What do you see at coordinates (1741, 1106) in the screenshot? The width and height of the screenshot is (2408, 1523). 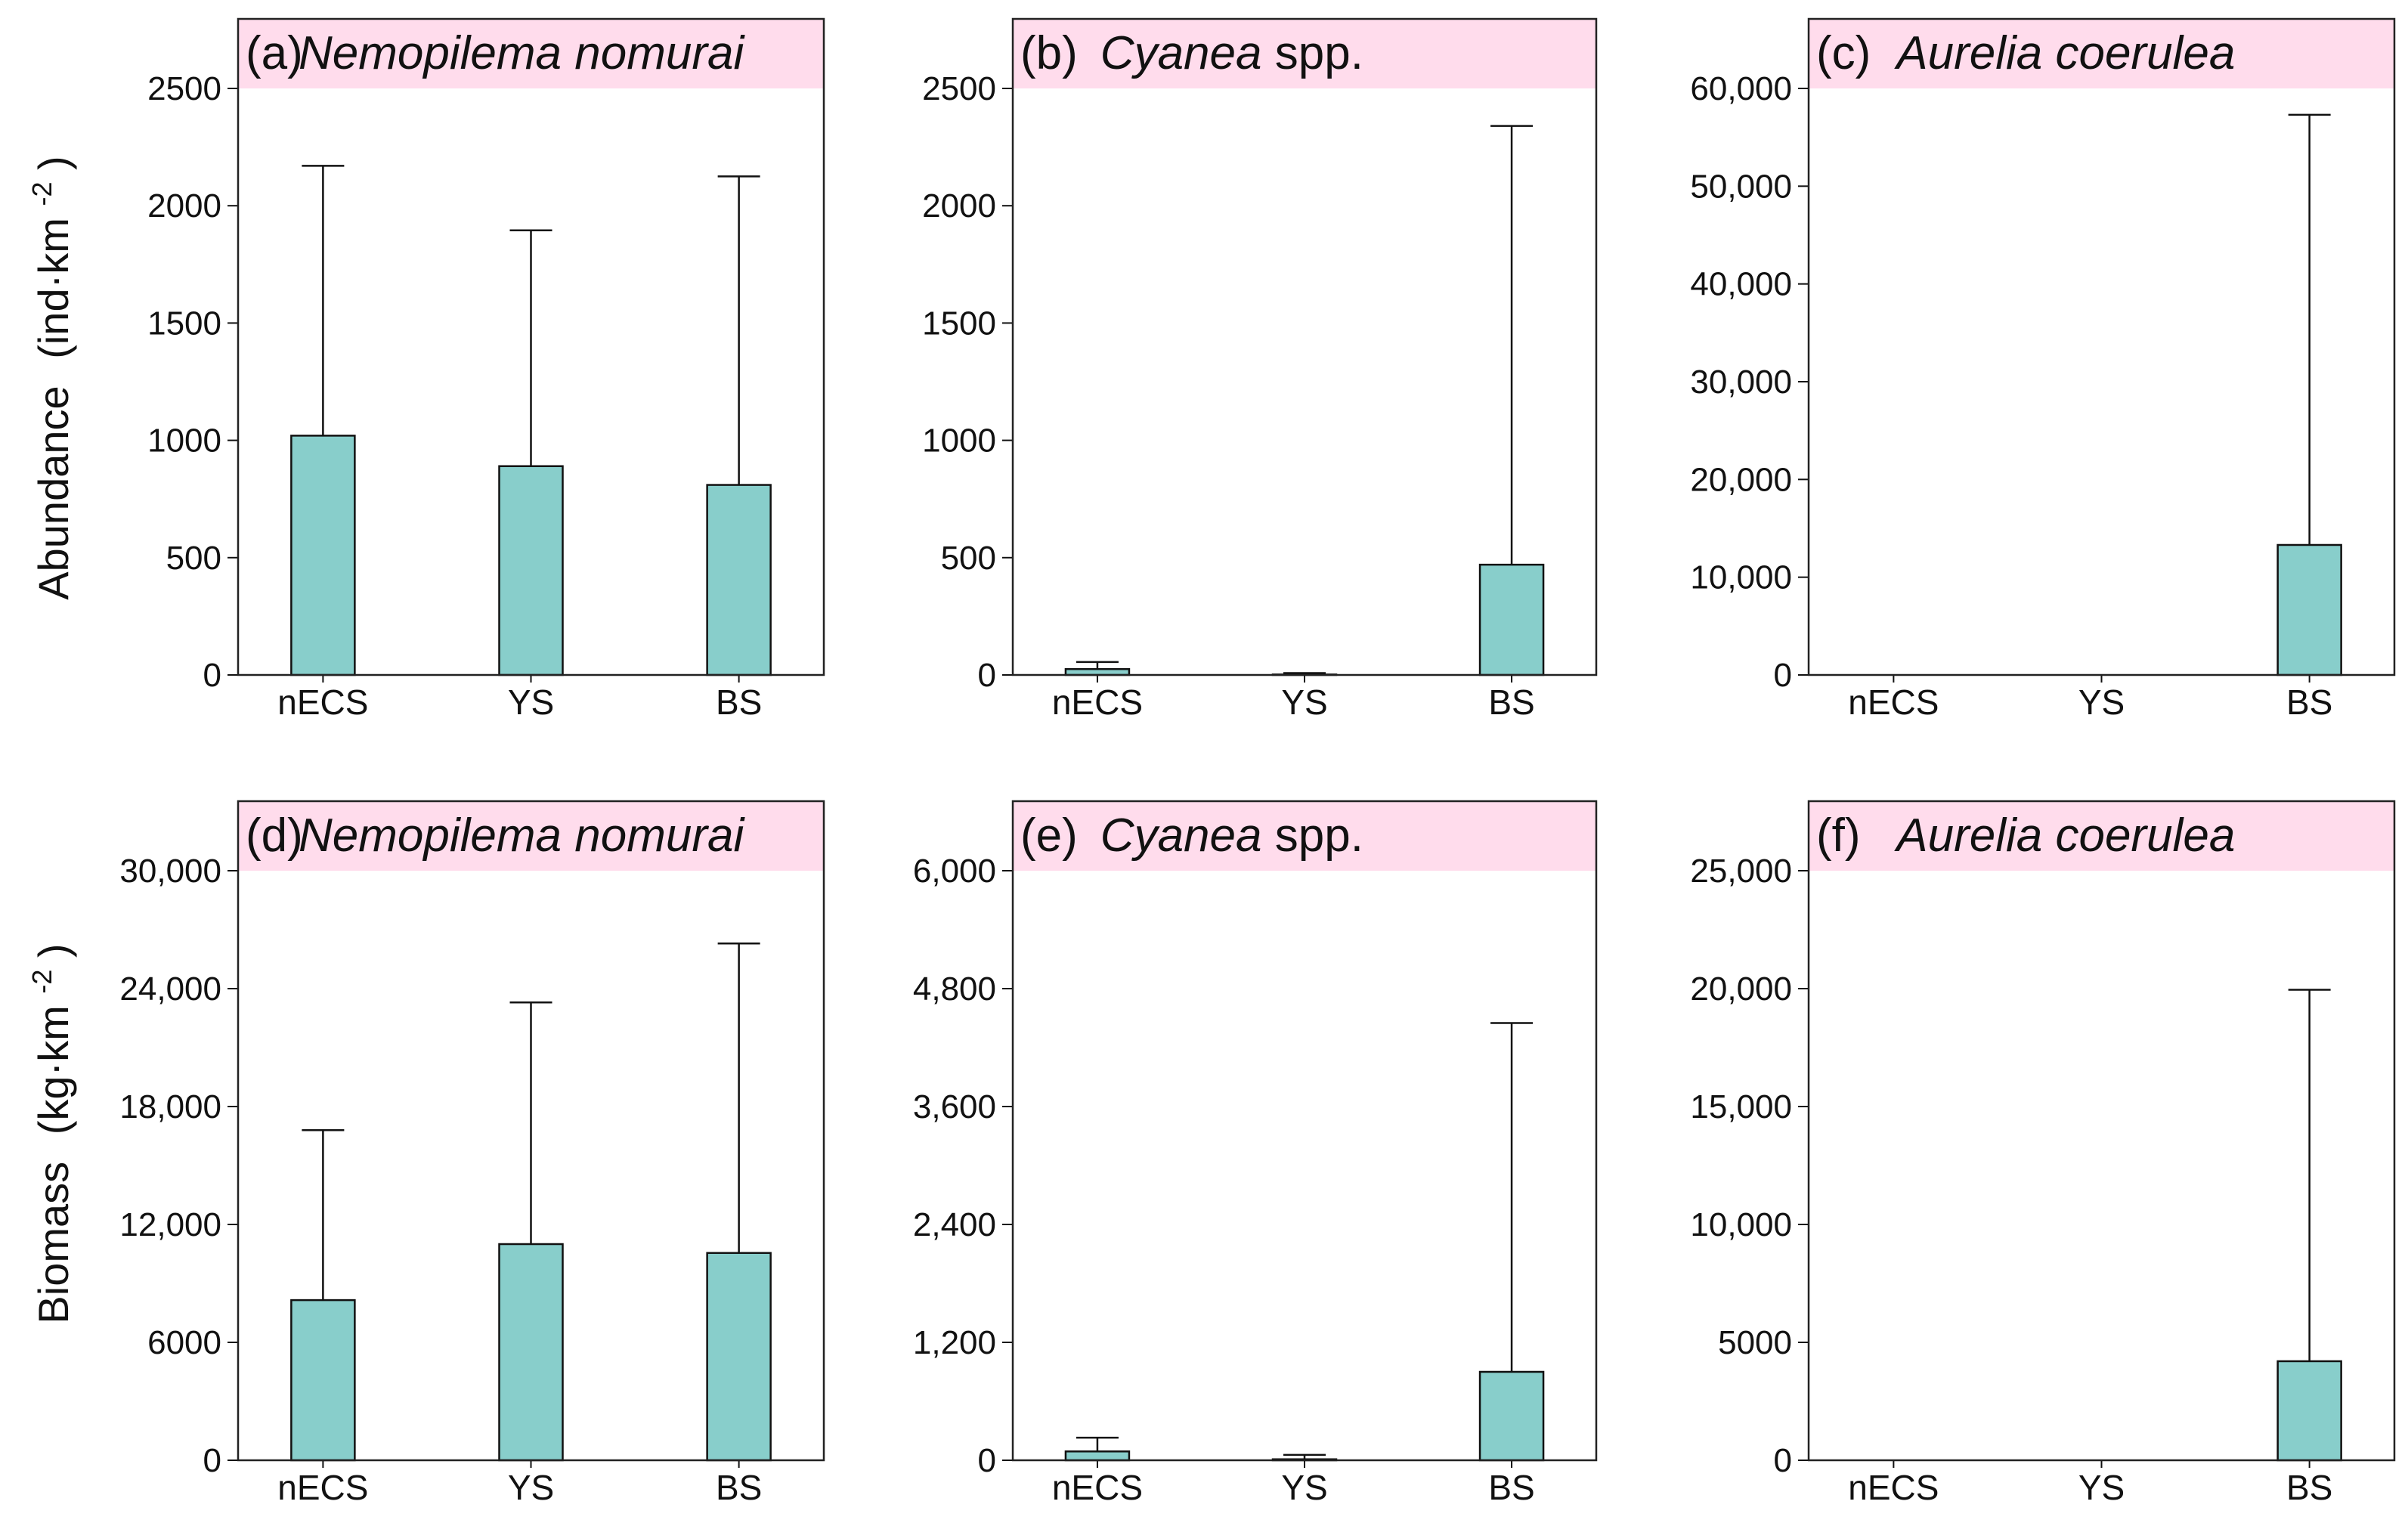 I see `y-tick-label: 15,000` at bounding box center [1741, 1106].